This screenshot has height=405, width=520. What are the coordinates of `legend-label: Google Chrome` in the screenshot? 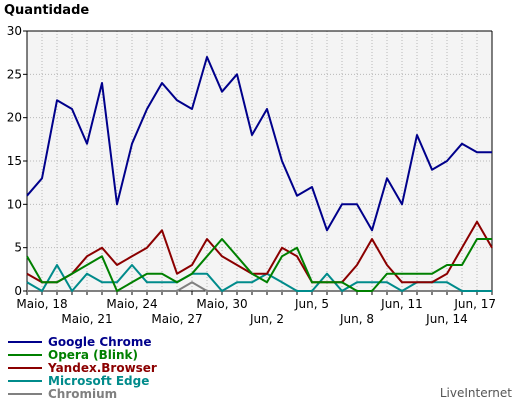 It's located at (100, 342).